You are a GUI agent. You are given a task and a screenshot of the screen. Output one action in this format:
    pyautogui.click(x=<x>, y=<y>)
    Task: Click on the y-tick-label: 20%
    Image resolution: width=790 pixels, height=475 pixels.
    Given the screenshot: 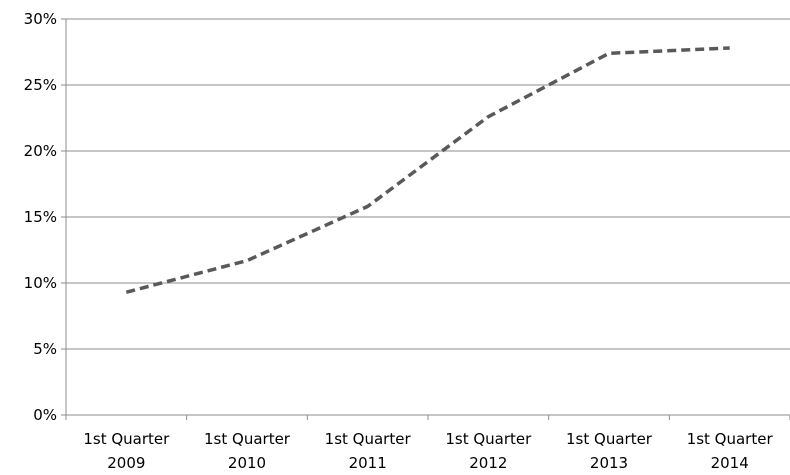 What is the action you would take?
    pyautogui.click(x=40, y=151)
    